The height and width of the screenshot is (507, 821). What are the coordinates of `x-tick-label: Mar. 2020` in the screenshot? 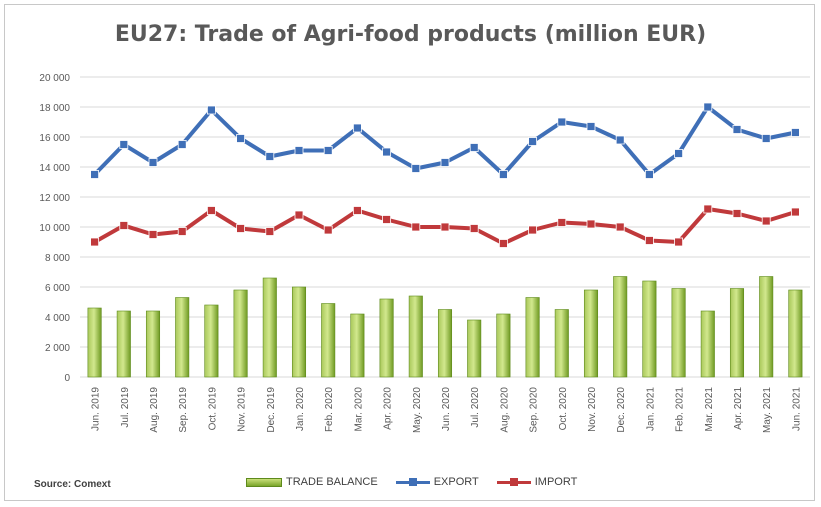 It's located at (358, 409).